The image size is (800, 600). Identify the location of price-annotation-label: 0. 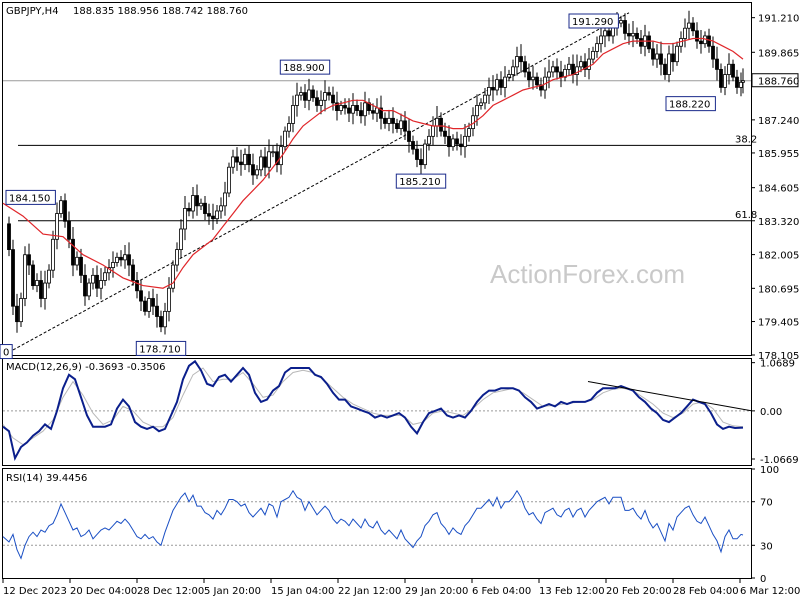
(6, 353).